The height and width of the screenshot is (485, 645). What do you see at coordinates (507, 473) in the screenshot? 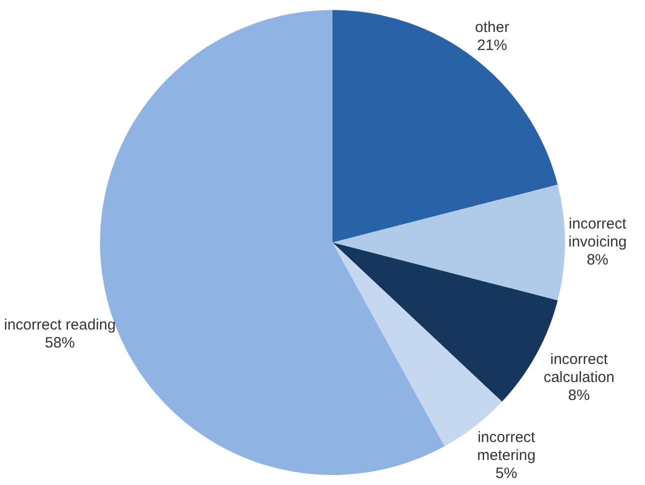
I see `data-label: 5%` at bounding box center [507, 473].